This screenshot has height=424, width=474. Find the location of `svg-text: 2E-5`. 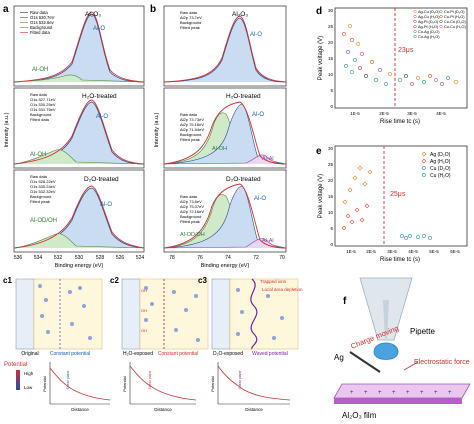

svg-text: 2E-5 is located at coordinates (371, 251).